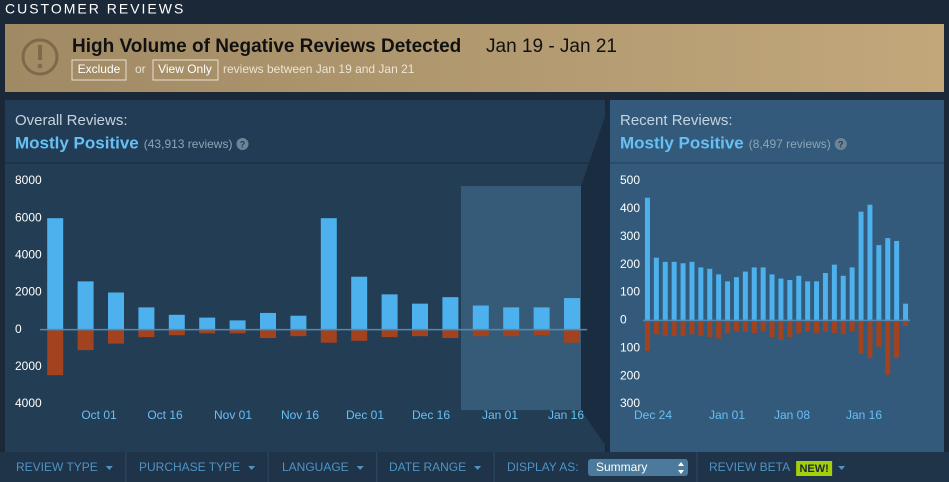  Describe the element at coordinates (630, 208) in the screenshot. I see `y-tick-label: 400` at that location.